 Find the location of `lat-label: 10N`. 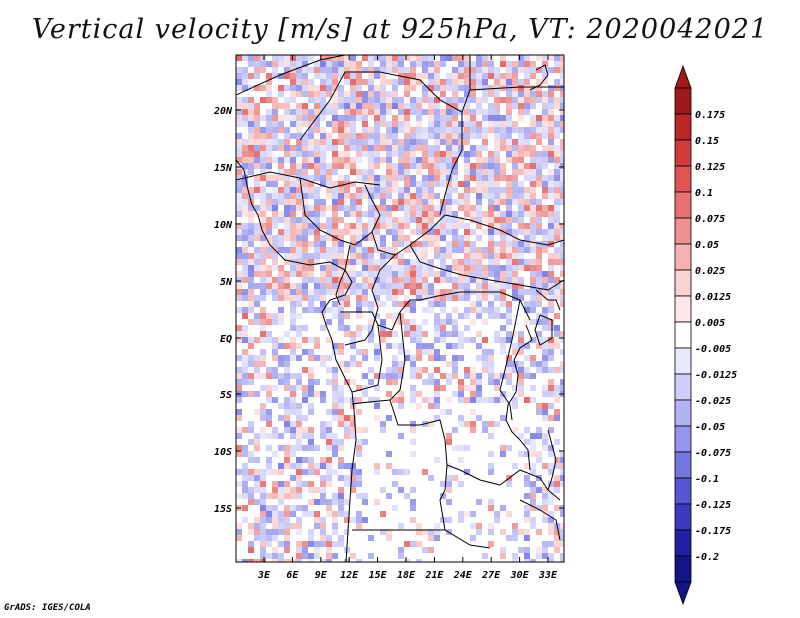

lat-label: 10N is located at coordinates (223, 225).